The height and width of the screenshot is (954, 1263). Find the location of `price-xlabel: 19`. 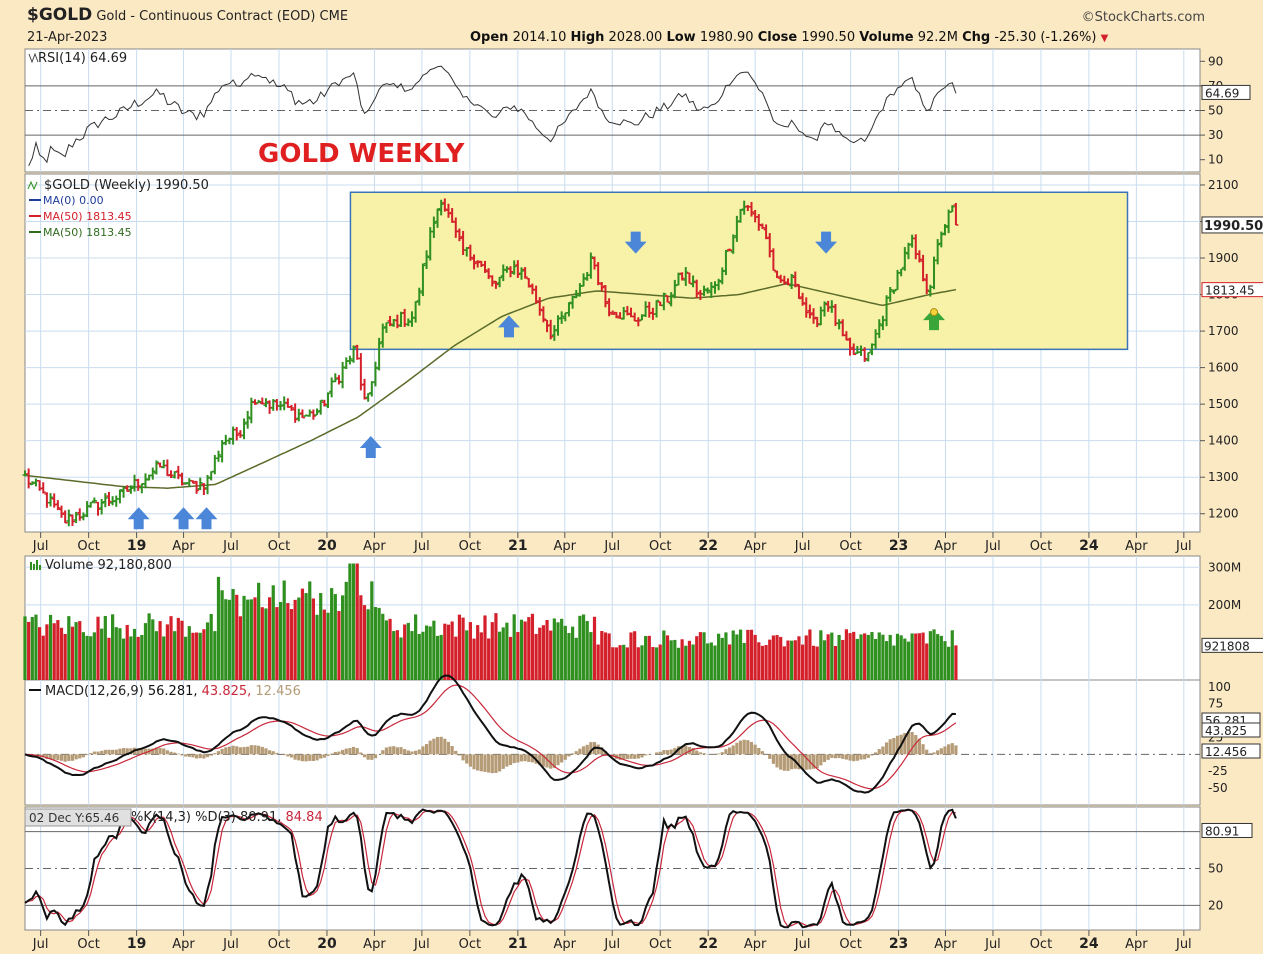

price-xlabel: 19 is located at coordinates (136, 546).